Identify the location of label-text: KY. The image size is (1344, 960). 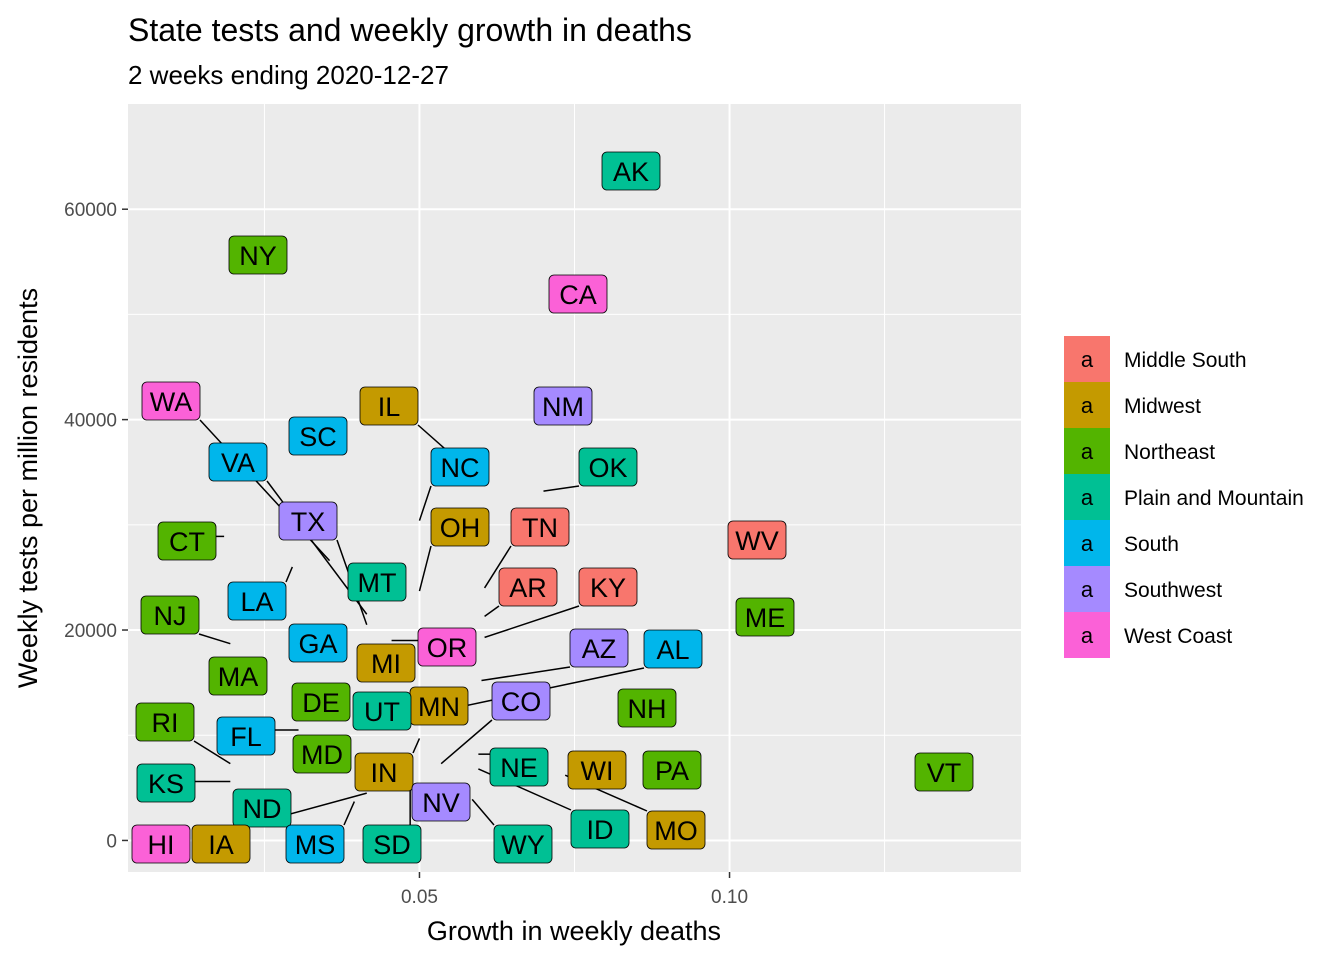
(608, 588).